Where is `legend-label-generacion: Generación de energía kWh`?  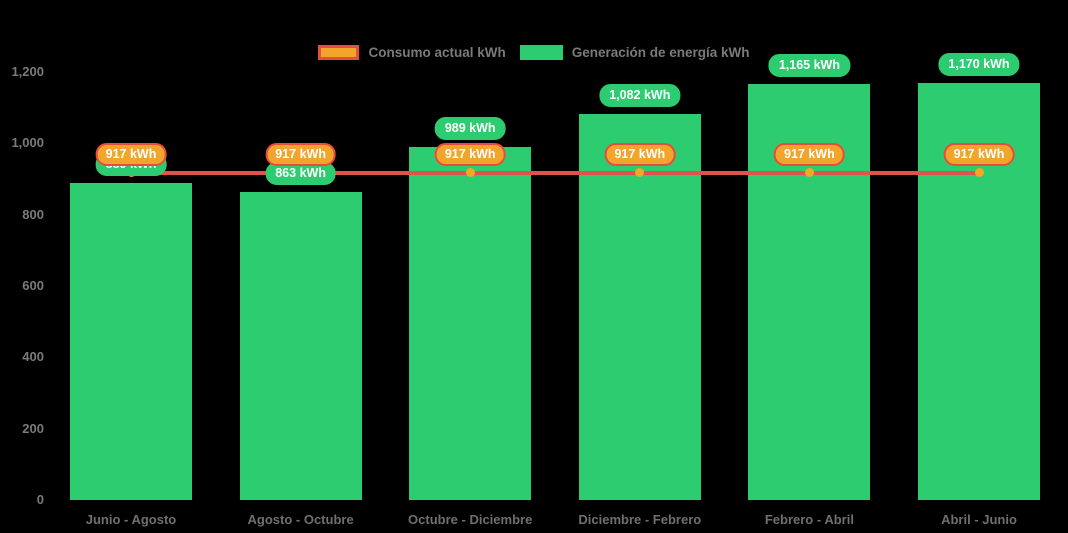
legend-label-generacion: Generación de energía kWh is located at coordinates (660, 52).